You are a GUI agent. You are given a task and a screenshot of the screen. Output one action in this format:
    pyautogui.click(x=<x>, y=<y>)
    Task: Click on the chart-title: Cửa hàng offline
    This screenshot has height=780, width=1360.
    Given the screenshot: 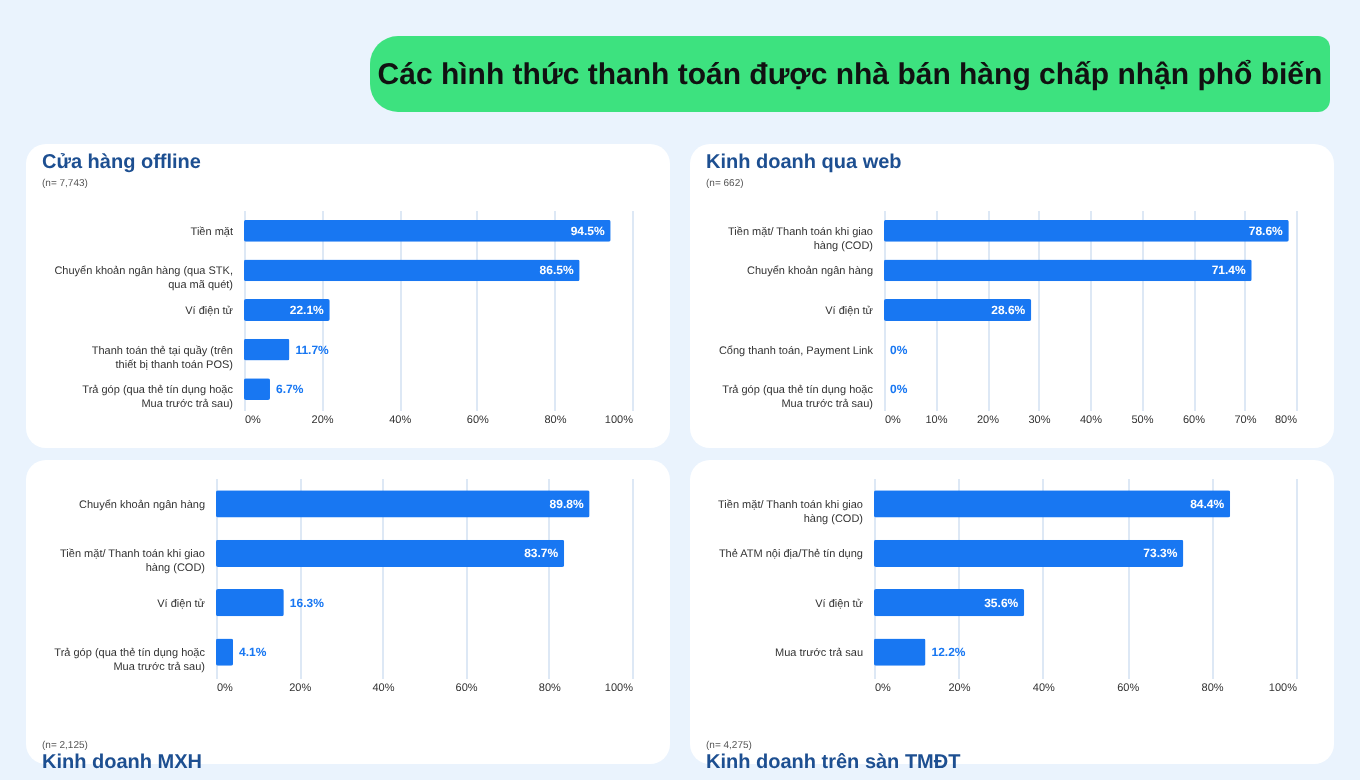 What is the action you would take?
    pyautogui.click(x=122, y=163)
    